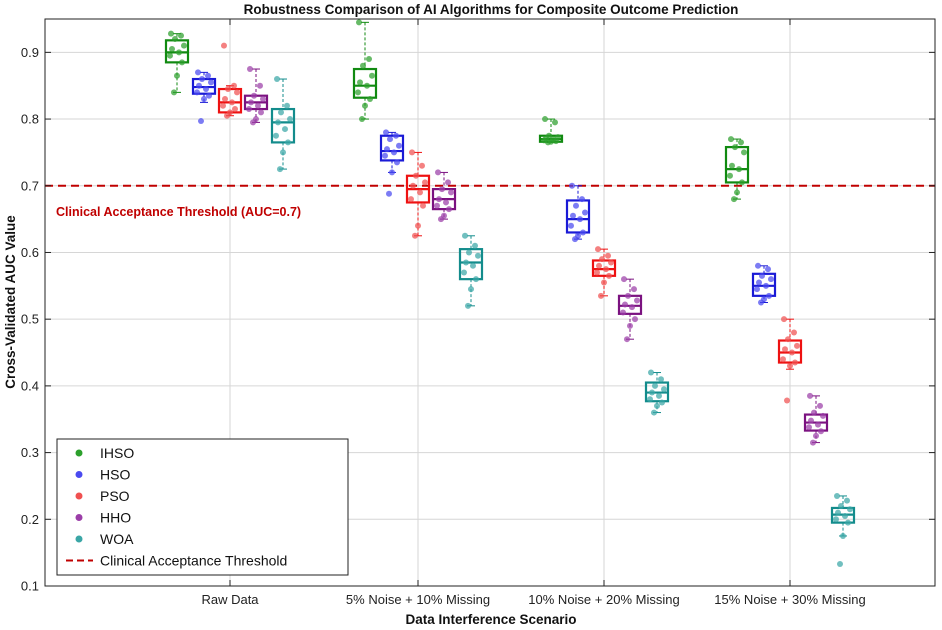  I want to click on legend-label-threshold: Clinical Acceptance Threshold, so click(193, 561).